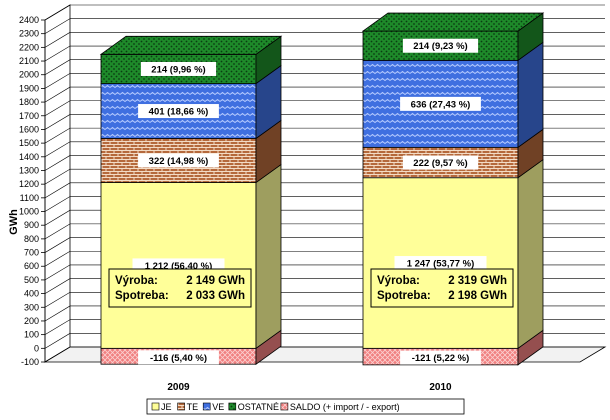 This screenshot has height=420, width=610. What do you see at coordinates (477, 281) in the screenshot?
I see `annotation-value: 2 319 GWh` at bounding box center [477, 281].